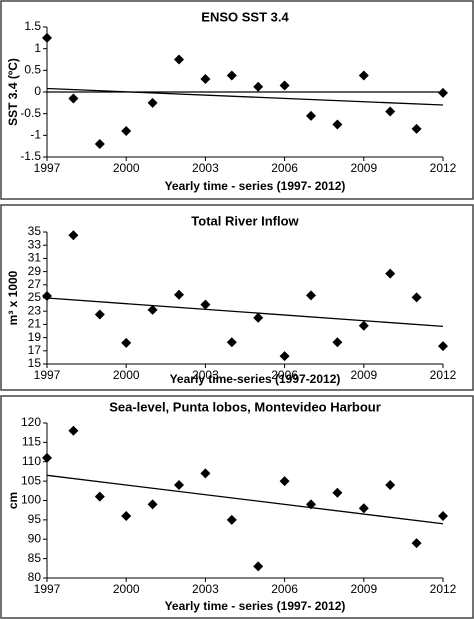  I want to click on y-axis-label: SST 3.4 (ºC), so click(13, 92).